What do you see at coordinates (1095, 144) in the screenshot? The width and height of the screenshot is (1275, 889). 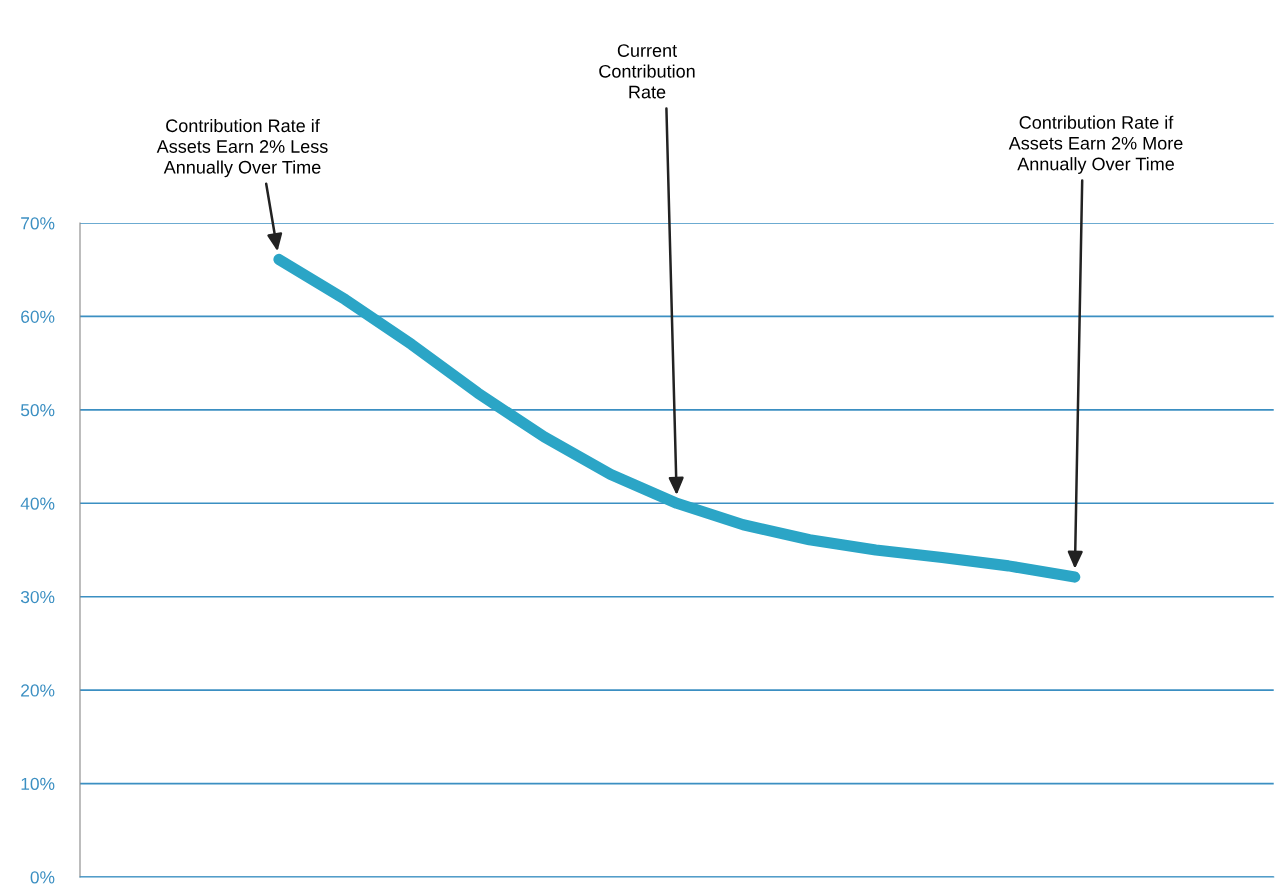 I see `text: Contribution Rate if Assets Earn 2% More Annually Over Time` at bounding box center [1095, 144].